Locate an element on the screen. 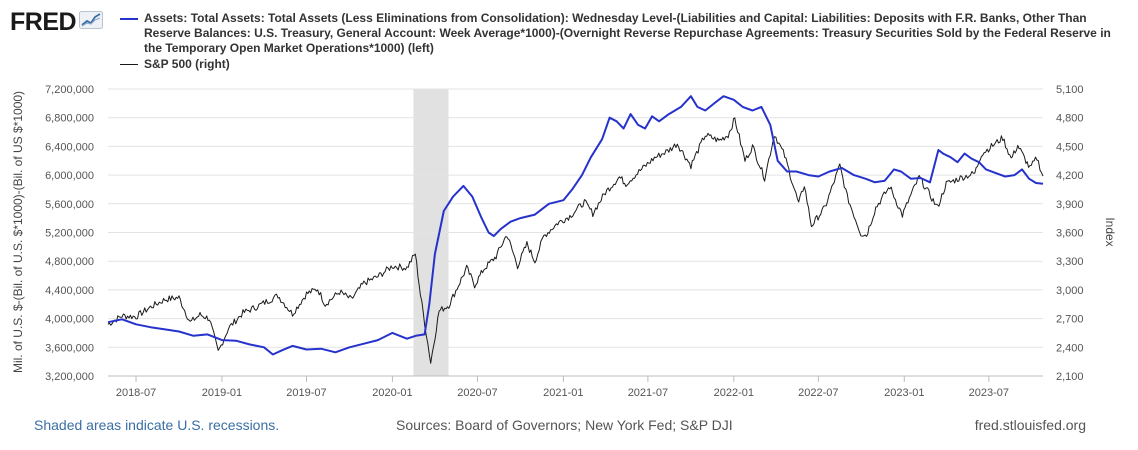  left-tick-label: 6,000,000 is located at coordinates (69, 176).